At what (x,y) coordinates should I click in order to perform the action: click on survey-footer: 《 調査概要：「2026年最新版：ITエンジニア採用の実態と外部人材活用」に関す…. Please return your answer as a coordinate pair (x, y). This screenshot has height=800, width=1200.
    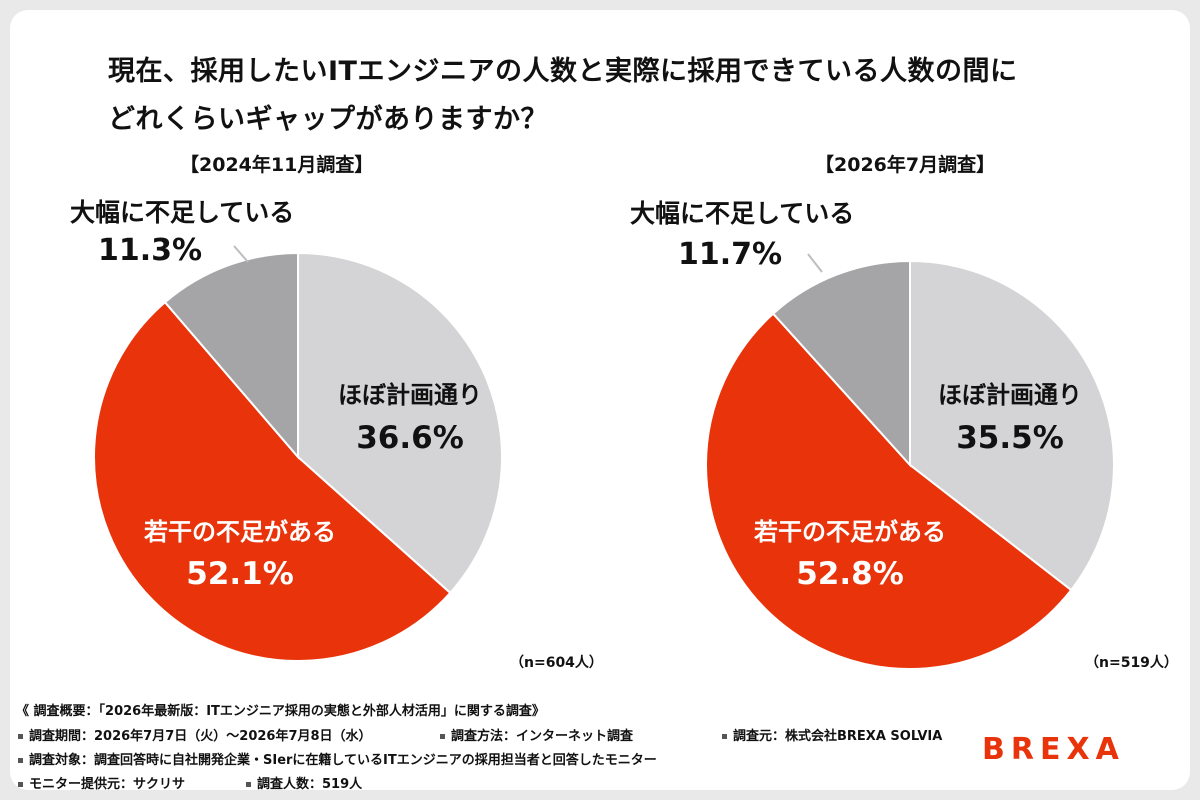
    Looking at the image, I should click on (600, 743).